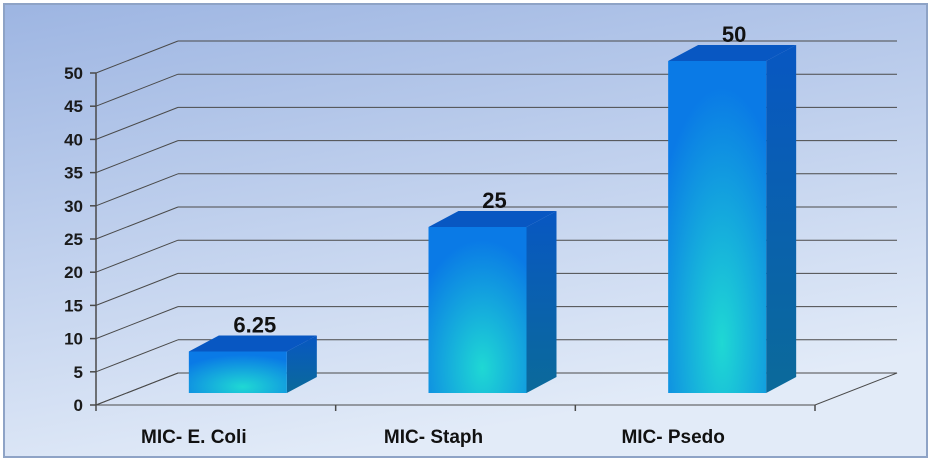  Describe the element at coordinates (78, 405) in the screenshot. I see `y-tick-label: 0` at that location.